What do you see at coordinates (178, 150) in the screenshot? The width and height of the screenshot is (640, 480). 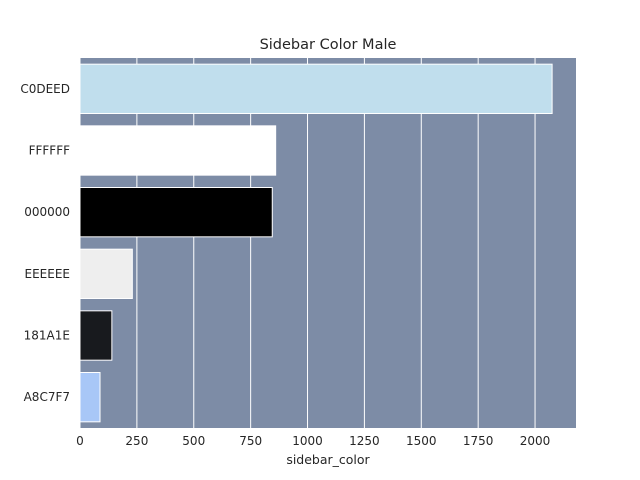 I see `bar-ffffff` at bounding box center [178, 150].